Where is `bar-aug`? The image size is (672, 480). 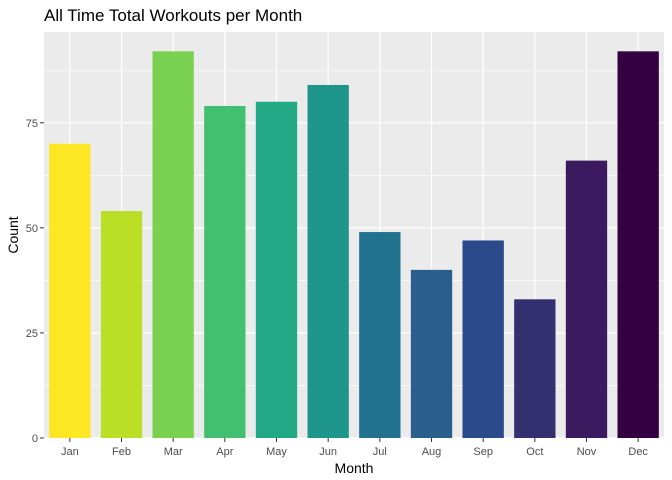
bar-aug is located at coordinates (431, 353).